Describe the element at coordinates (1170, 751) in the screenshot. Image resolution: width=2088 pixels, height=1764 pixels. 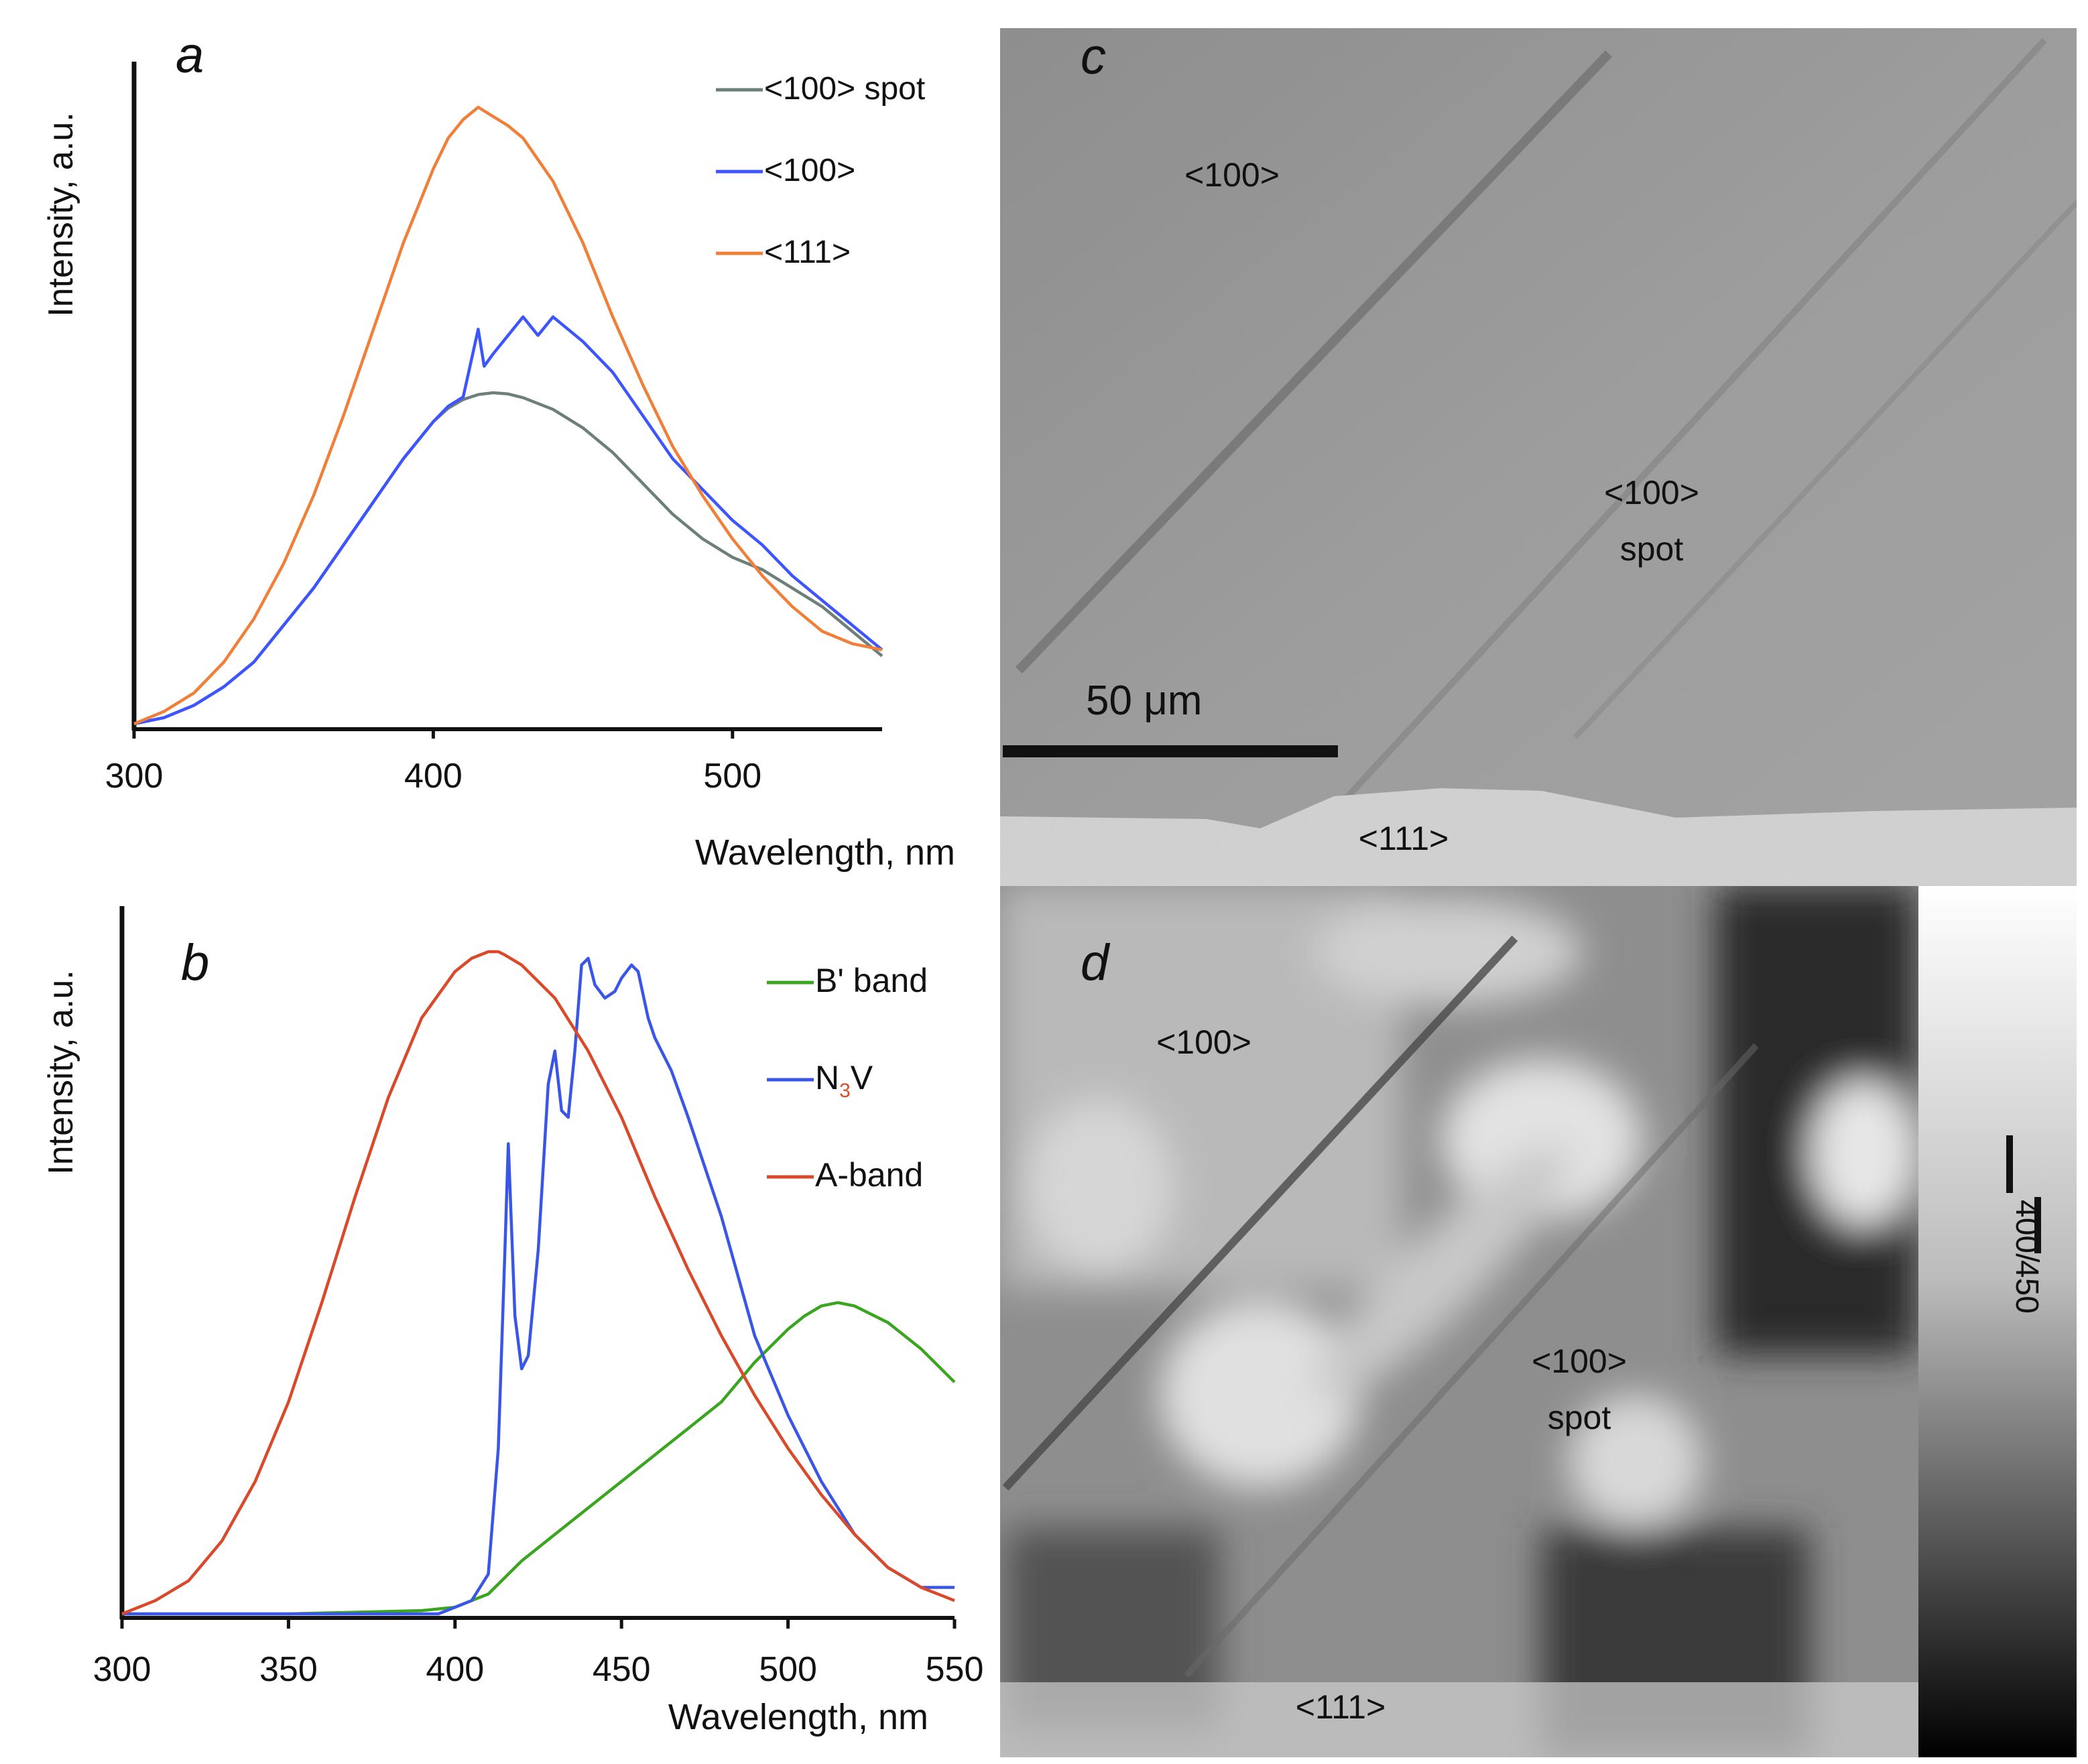
I see `panel-c-scale-bar` at that location.